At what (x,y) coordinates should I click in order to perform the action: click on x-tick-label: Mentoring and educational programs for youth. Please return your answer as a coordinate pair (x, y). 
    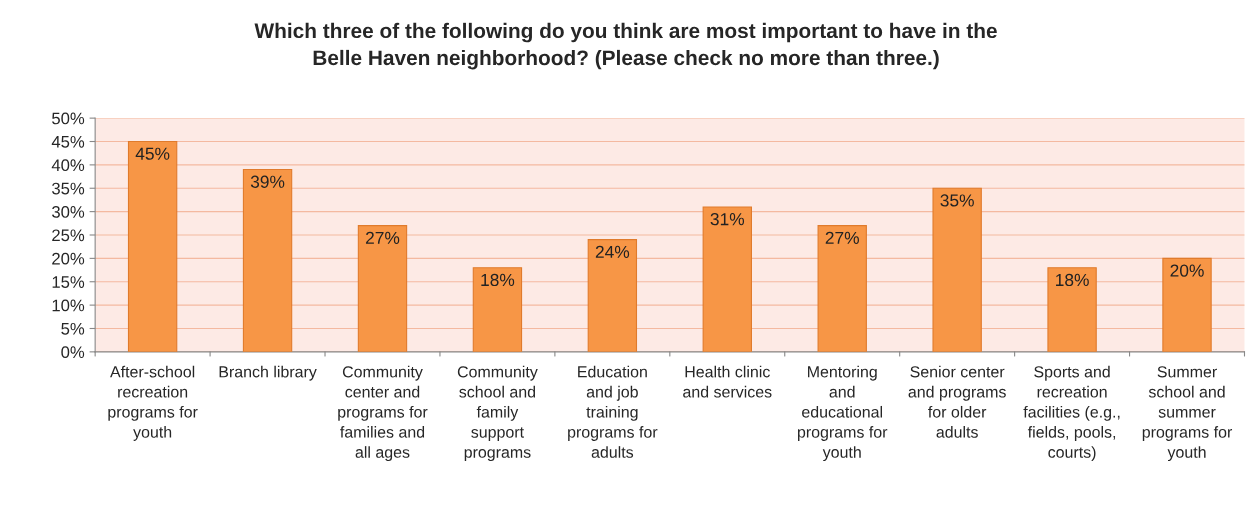
    Looking at the image, I should click on (842, 413).